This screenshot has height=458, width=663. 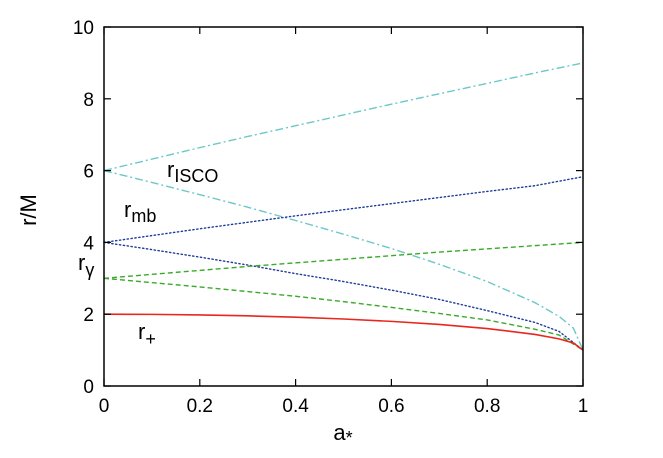 I want to click on label-r-gamma-sub: γ, so click(x=89, y=270).